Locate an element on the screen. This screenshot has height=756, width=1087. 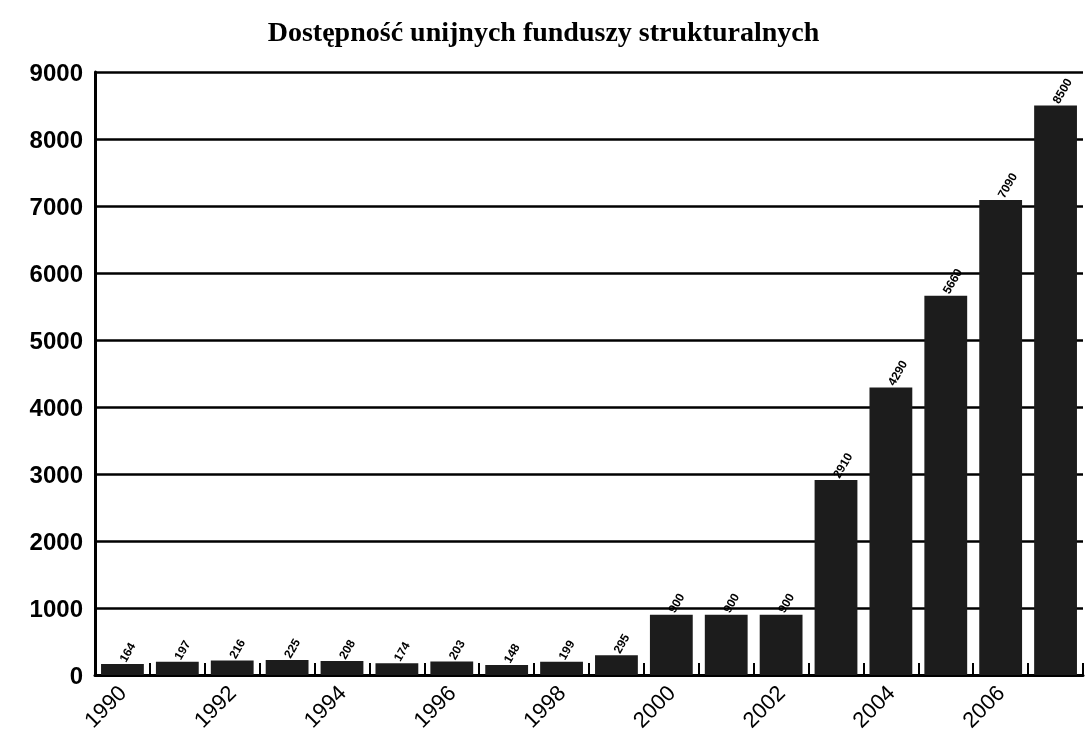
chart-title: Dostępność unijnych funduszy strukturalnych is located at coordinates (543, 31).